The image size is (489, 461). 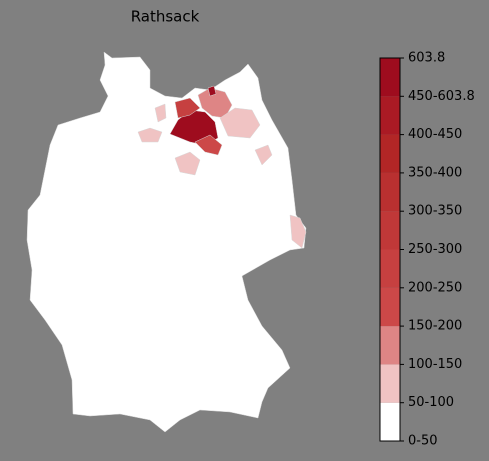 What do you see at coordinates (435, 211) in the screenshot?
I see `colorbar-label: 300-350` at bounding box center [435, 211].